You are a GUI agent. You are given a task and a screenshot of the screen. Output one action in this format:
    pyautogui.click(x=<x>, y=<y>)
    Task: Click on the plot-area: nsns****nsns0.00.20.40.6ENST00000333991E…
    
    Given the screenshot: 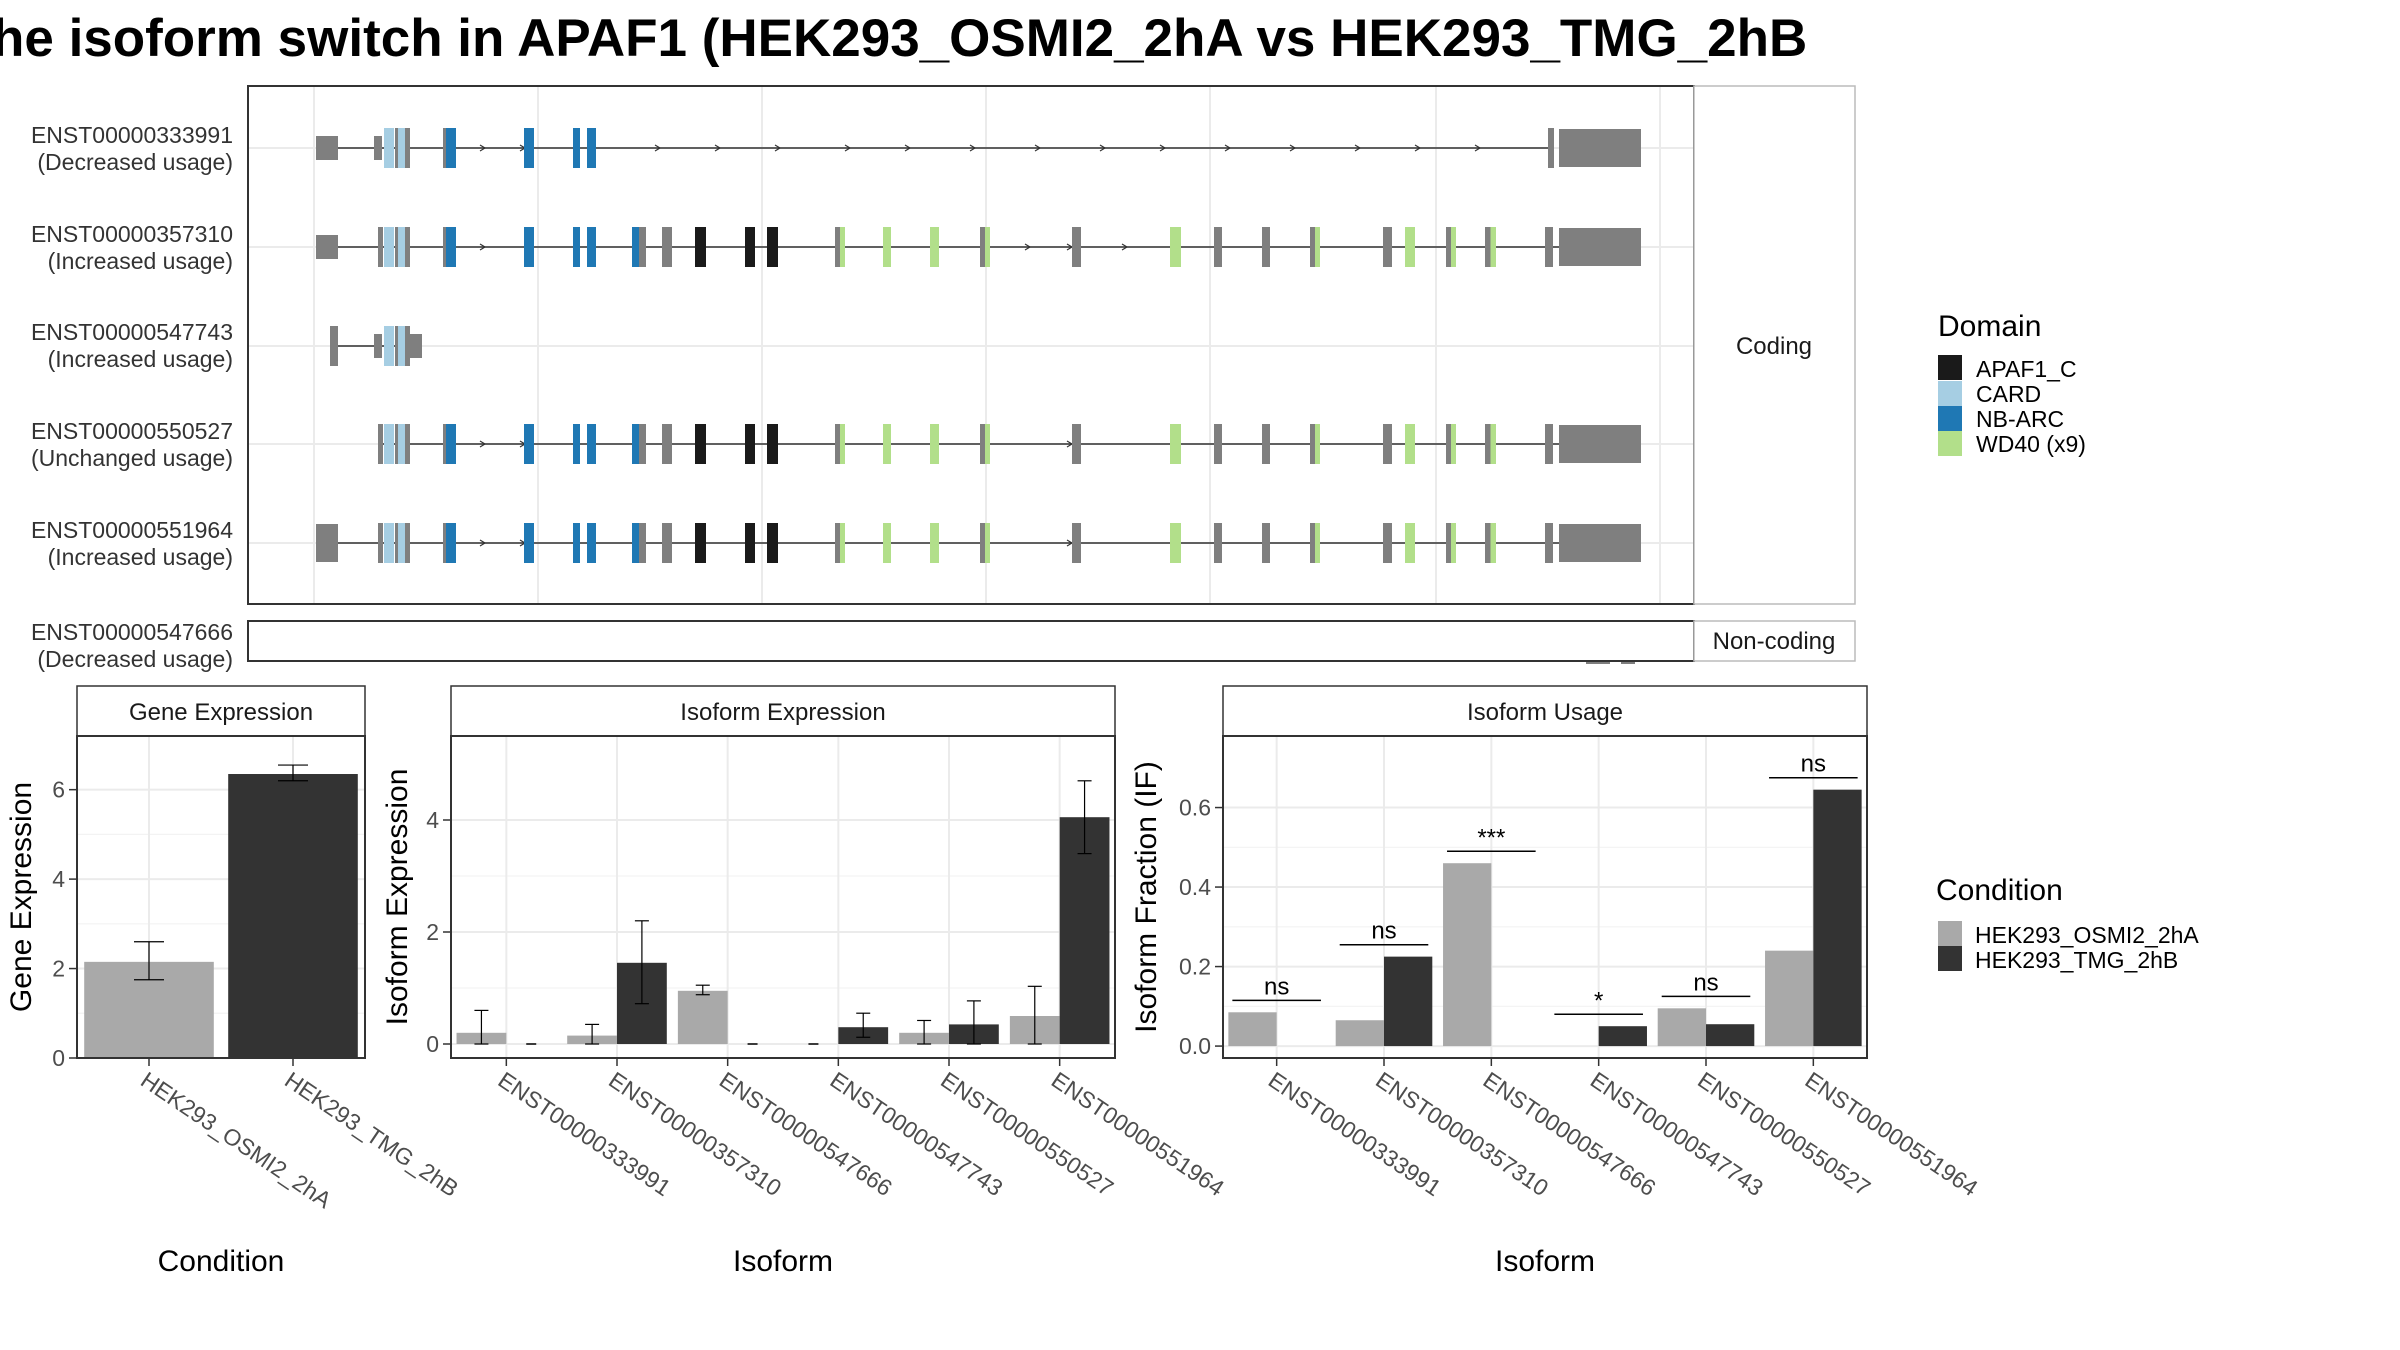 What is the action you would take?
    pyautogui.click(x=1581, y=968)
    